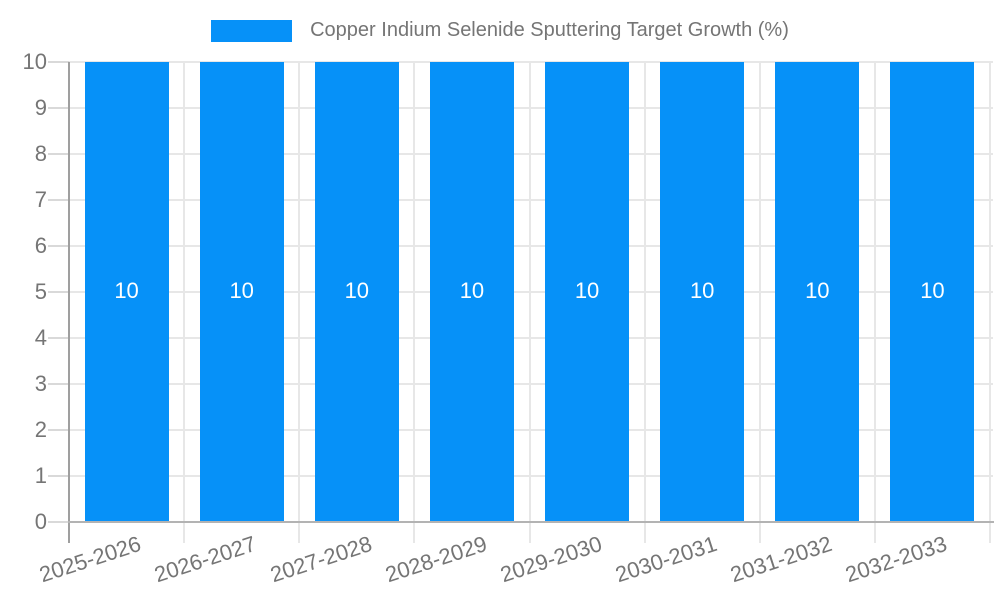  I want to click on y-tick-label: 3, so click(40, 383).